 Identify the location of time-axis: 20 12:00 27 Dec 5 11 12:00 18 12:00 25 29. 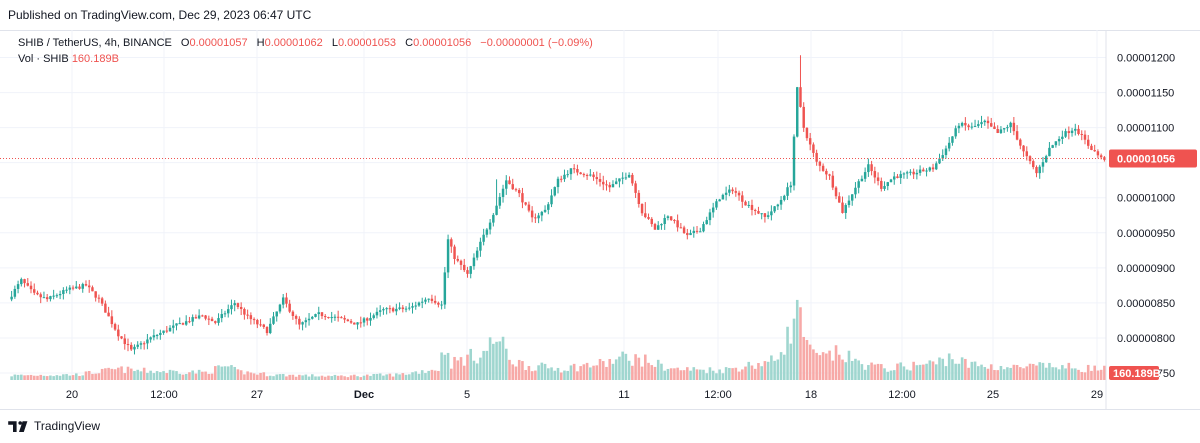
(584, 395).